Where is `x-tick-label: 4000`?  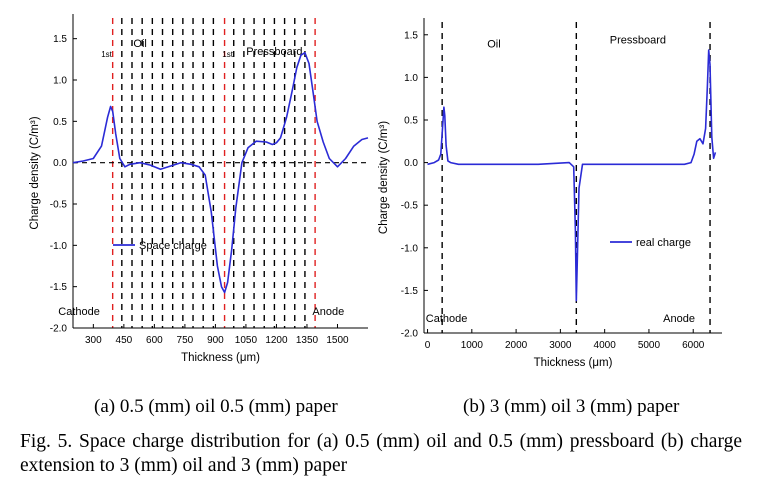 x-tick-label: 4000 is located at coordinates (605, 345).